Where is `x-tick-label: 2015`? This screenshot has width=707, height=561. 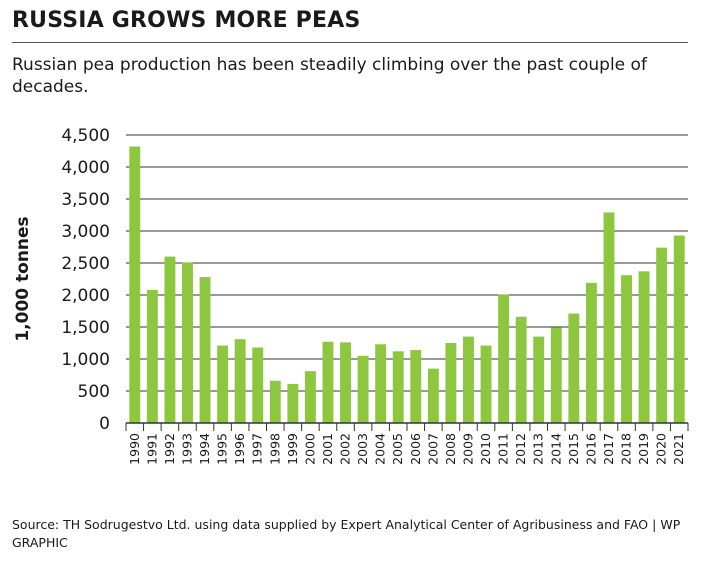
x-tick-label: 2015 is located at coordinates (573, 449).